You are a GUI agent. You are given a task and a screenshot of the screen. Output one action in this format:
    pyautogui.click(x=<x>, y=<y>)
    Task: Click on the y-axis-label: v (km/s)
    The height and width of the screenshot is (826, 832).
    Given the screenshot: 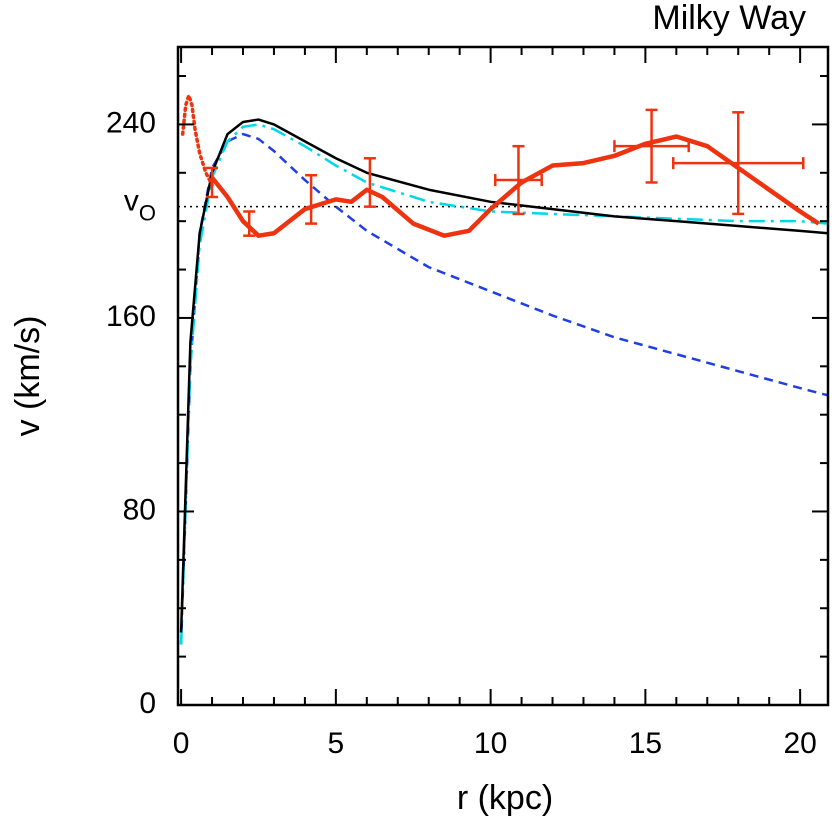 What is the action you would take?
    pyautogui.click(x=28, y=376)
    